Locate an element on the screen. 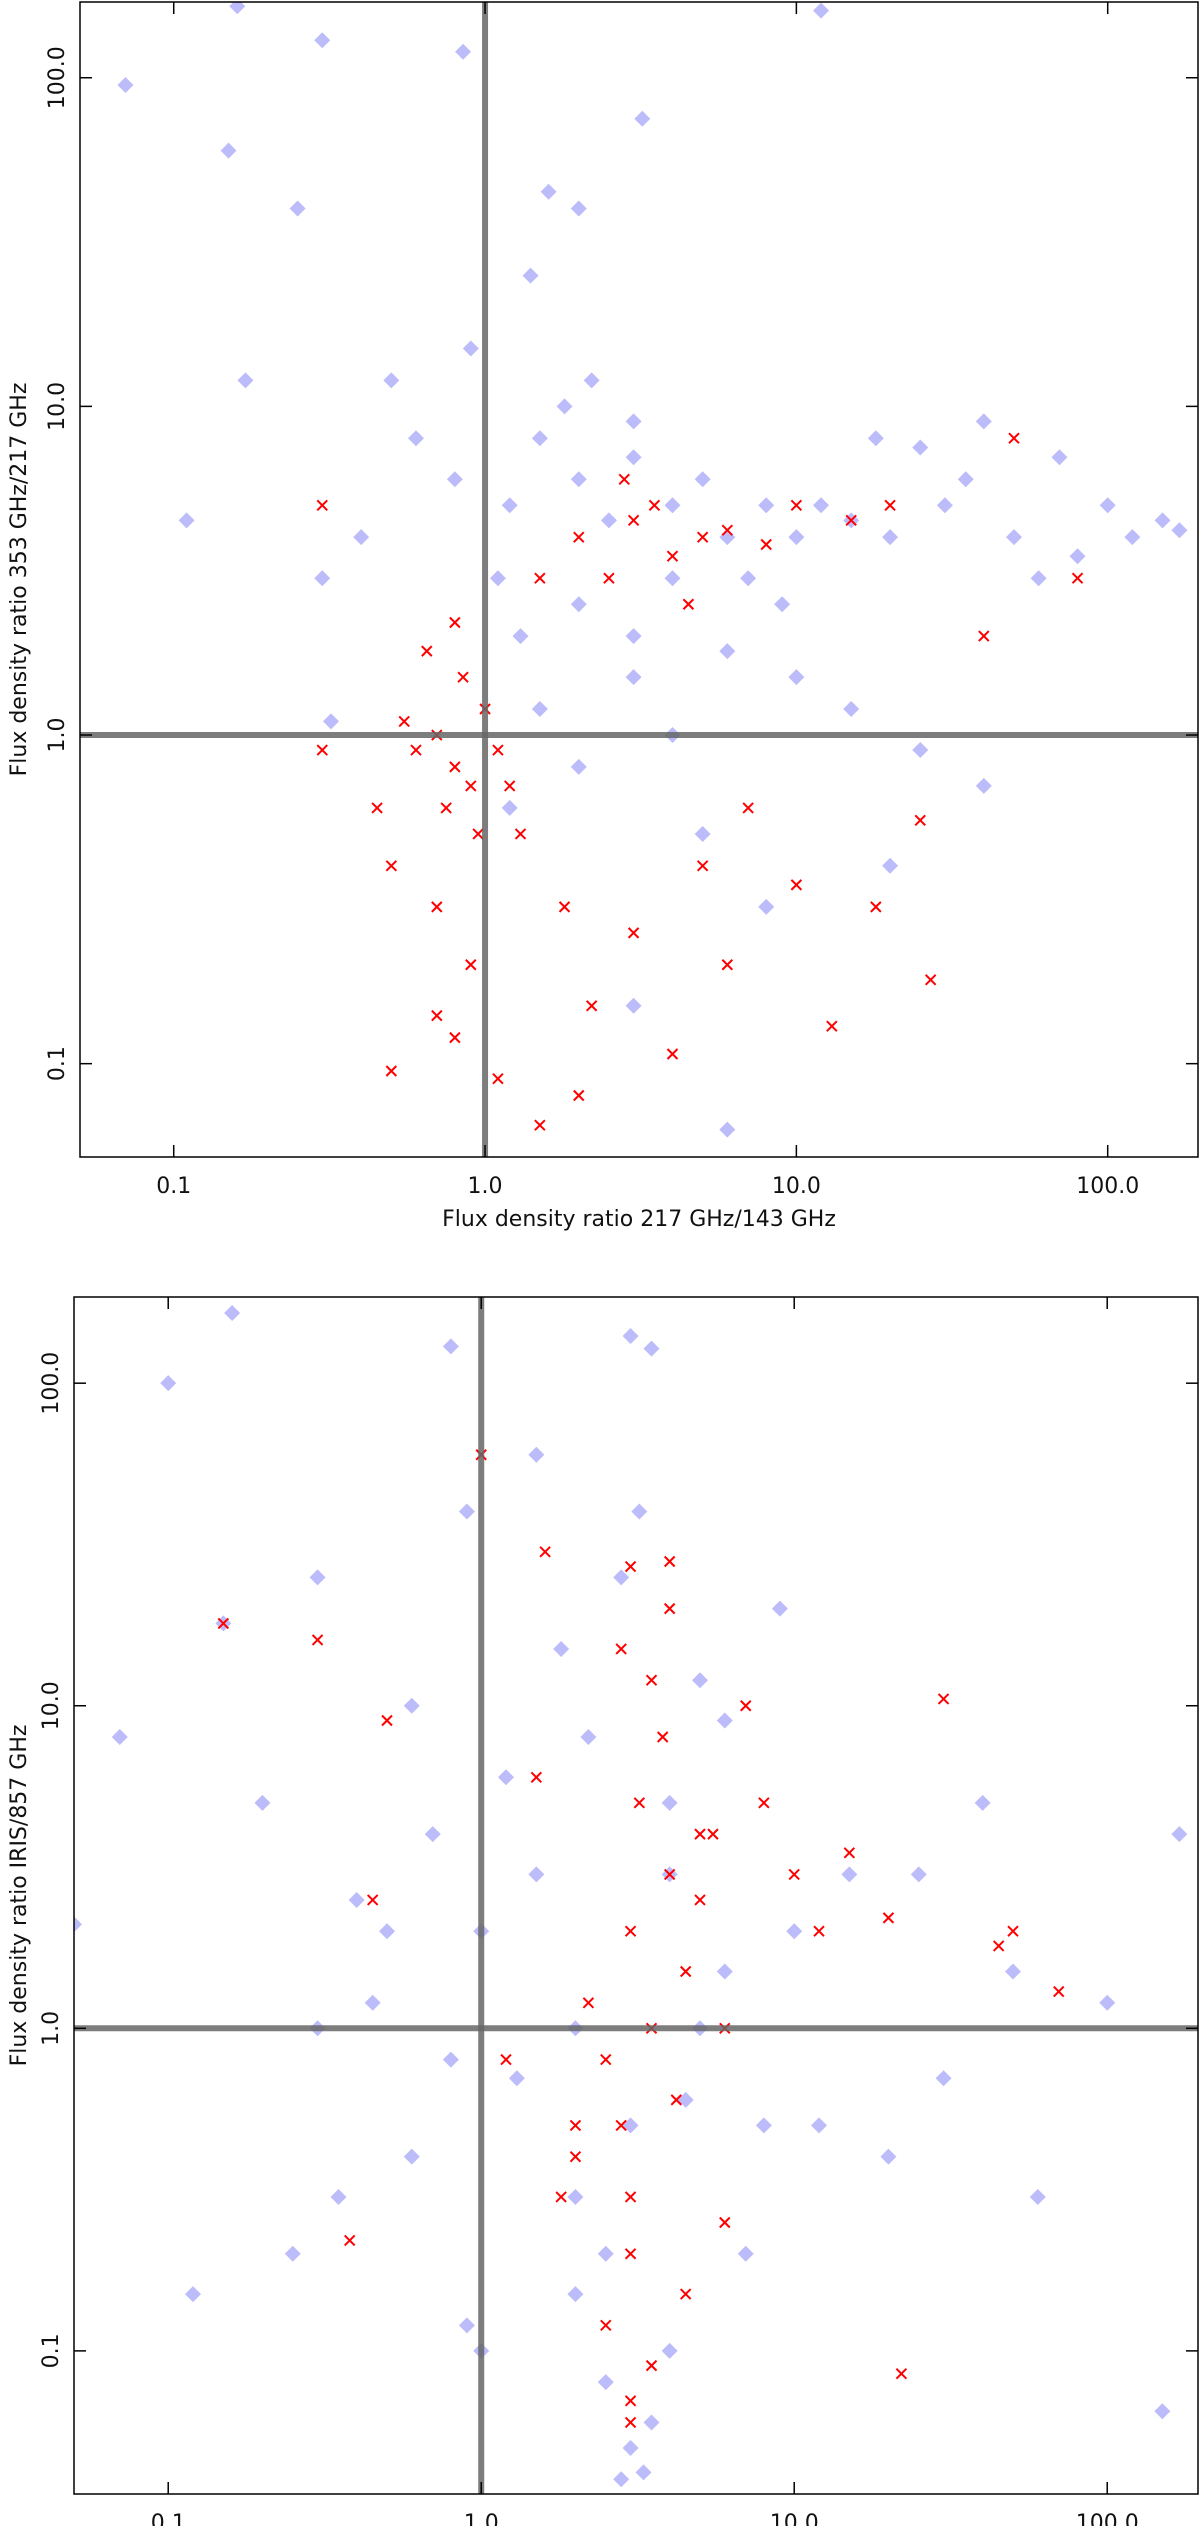 Image resolution: width=1200 pixels, height=2530 pixels. x-tick-label: 10.0 is located at coordinates (794, 2518).